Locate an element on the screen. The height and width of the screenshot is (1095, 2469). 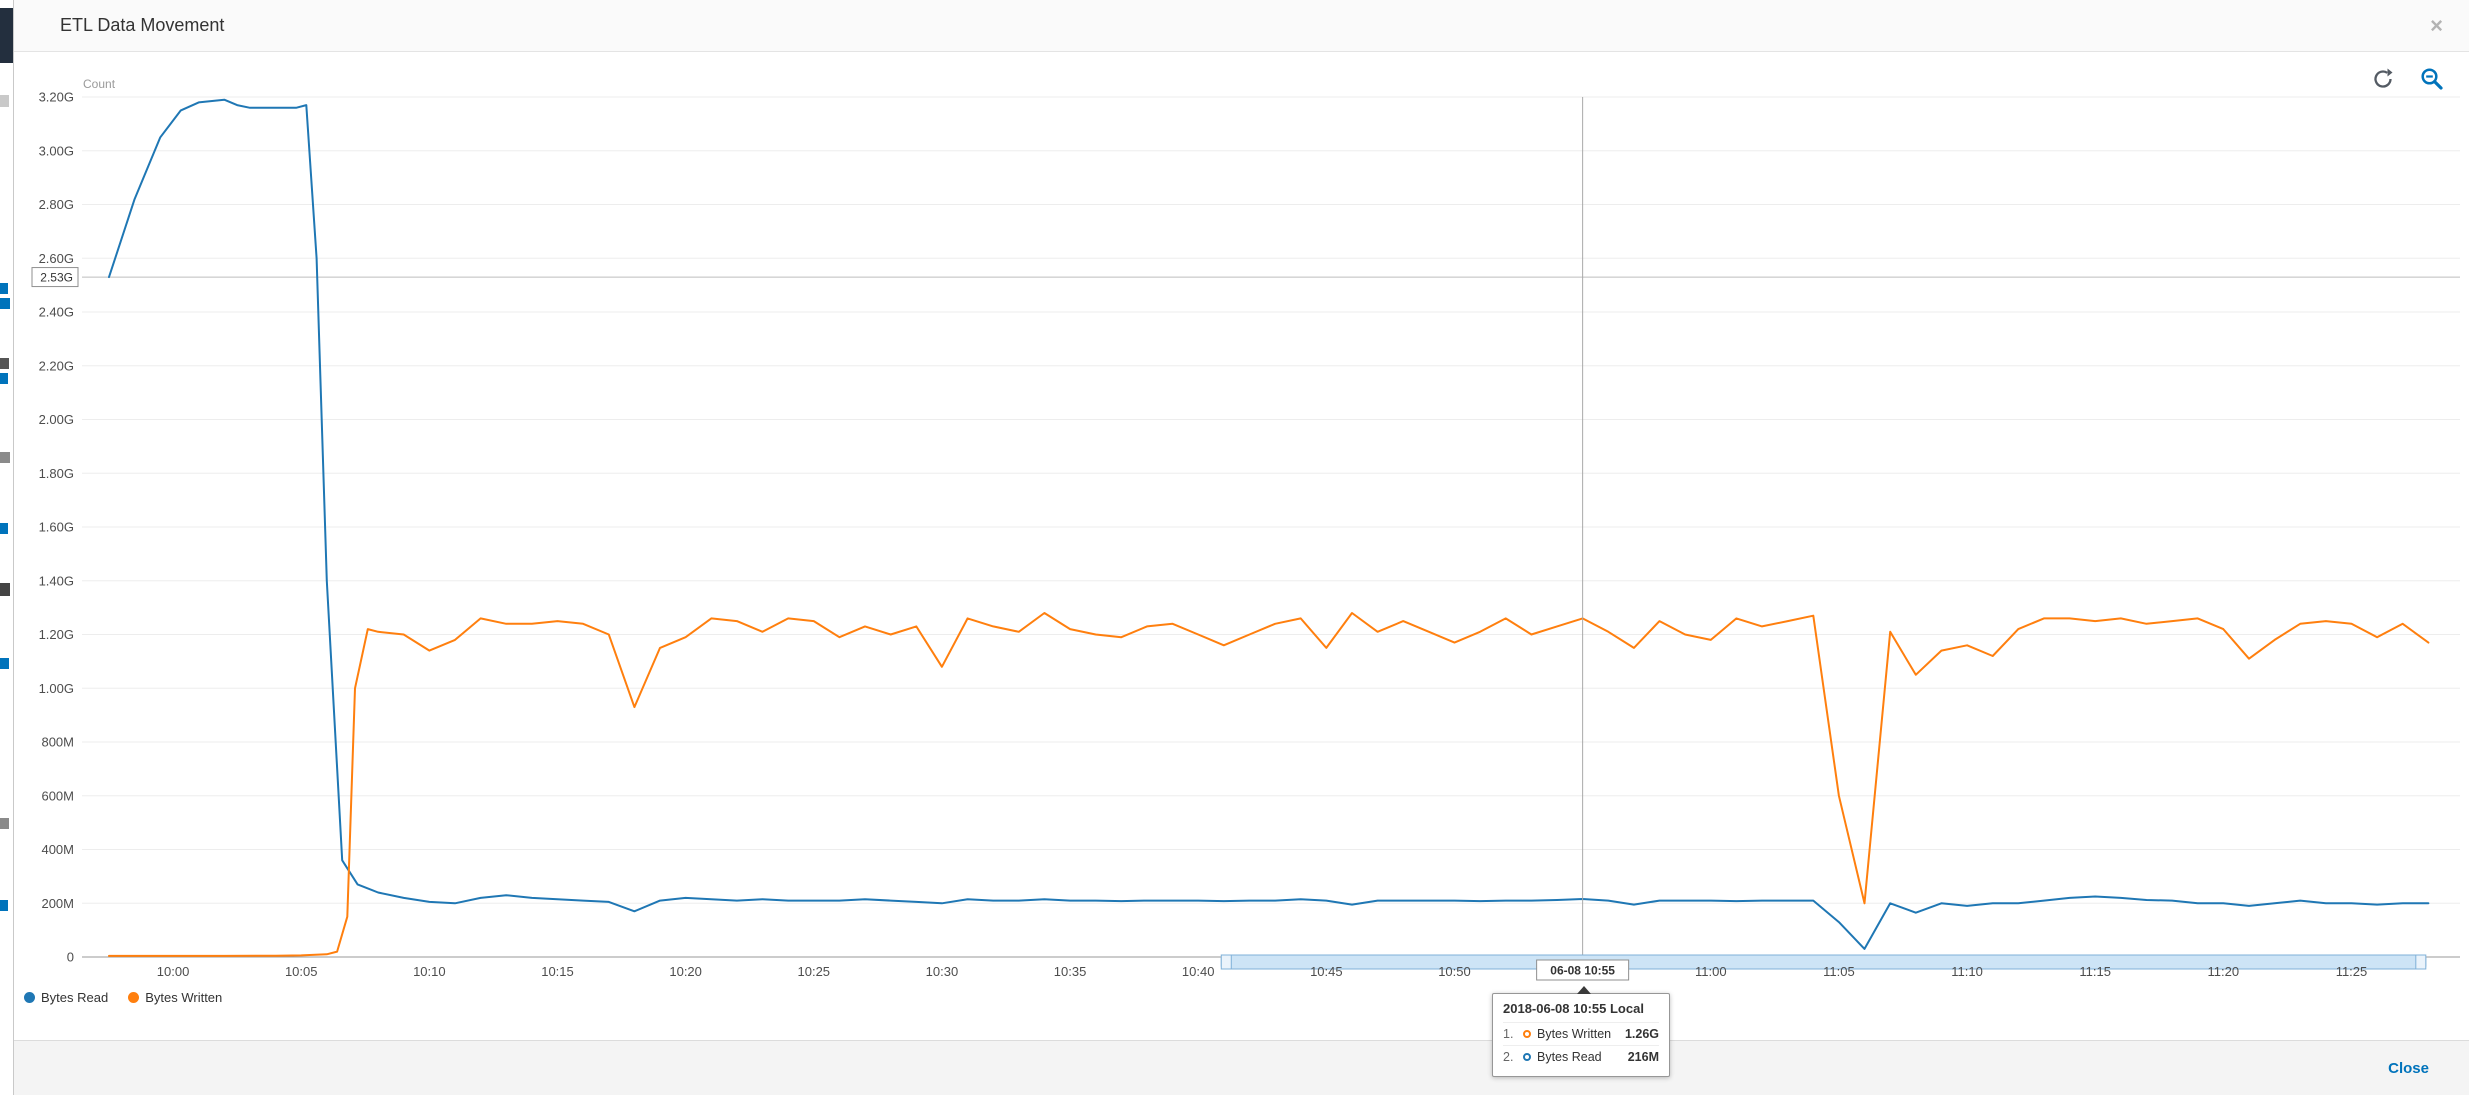
x-tick-label: 10:05 is located at coordinates (301, 971).